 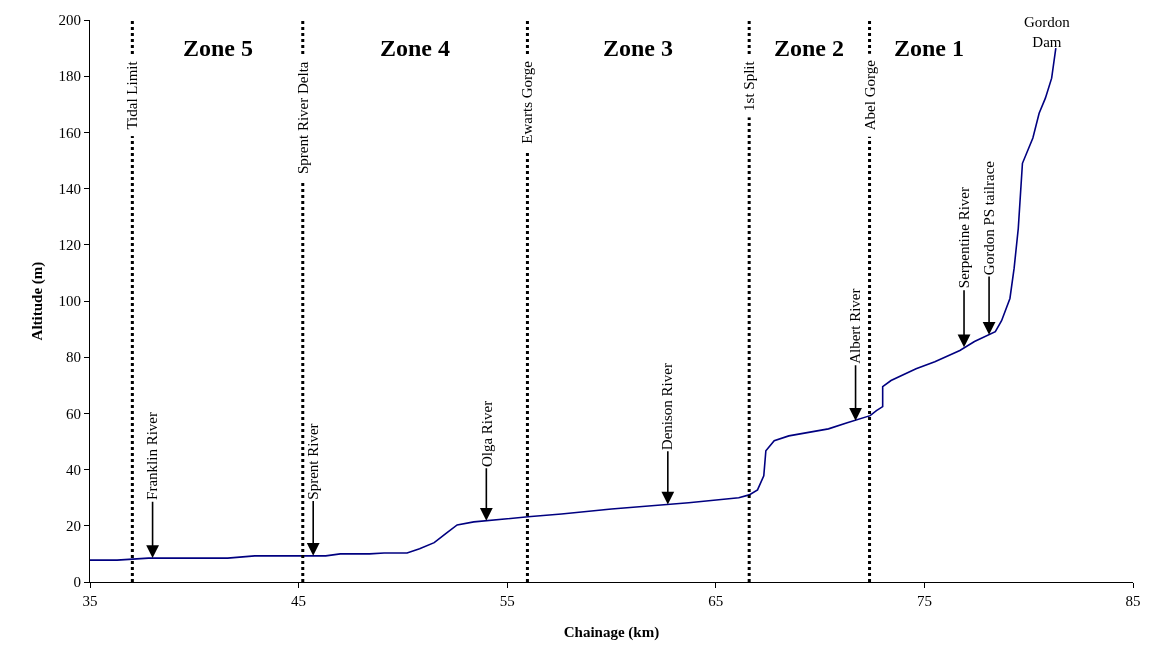 I want to click on annotation: Olga River, so click(x=486, y=434).